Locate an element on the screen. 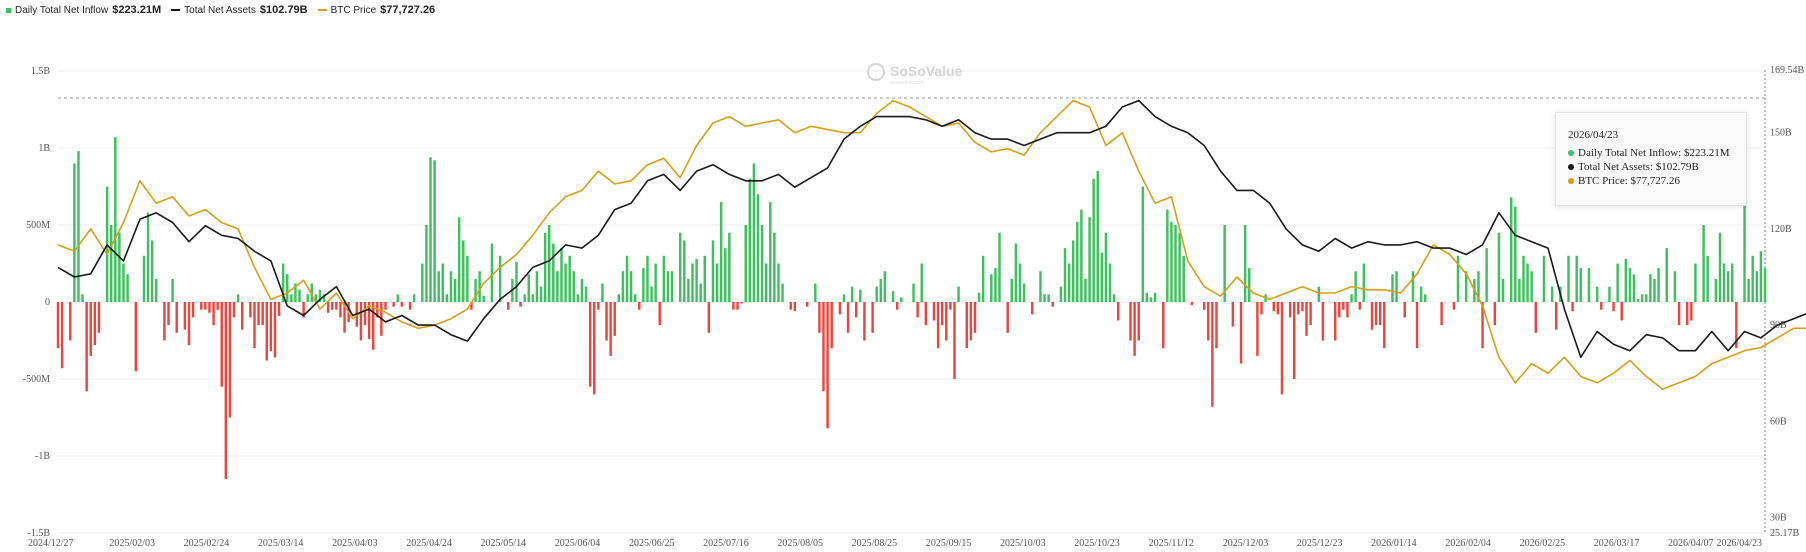  legend-item-2: BTC Price $77,727.26 is located at coordinates (376, 10).